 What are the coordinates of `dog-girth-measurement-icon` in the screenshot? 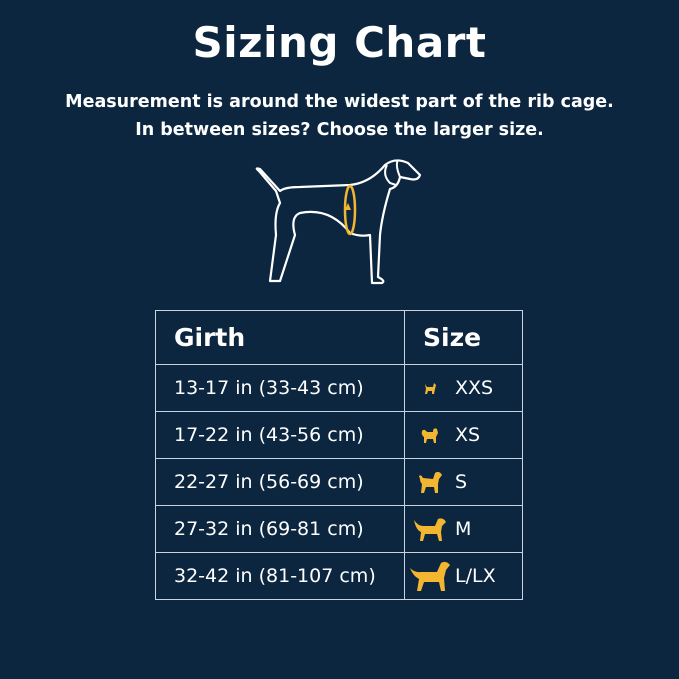 It's located at (338, 222).